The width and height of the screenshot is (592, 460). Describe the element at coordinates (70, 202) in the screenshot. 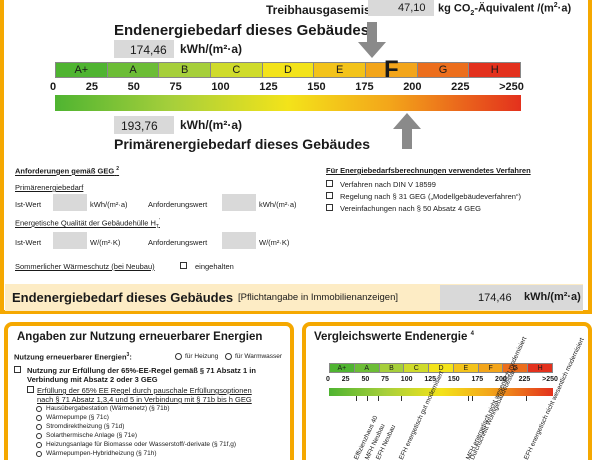

I see `primary-ist-value-box` at that location.